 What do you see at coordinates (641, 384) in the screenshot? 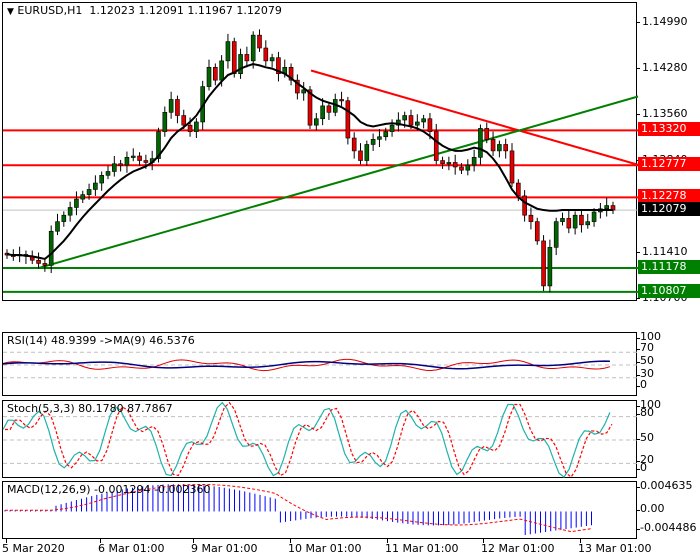
I see `indicator-level-label: 0` at bounding box center [641, 384].